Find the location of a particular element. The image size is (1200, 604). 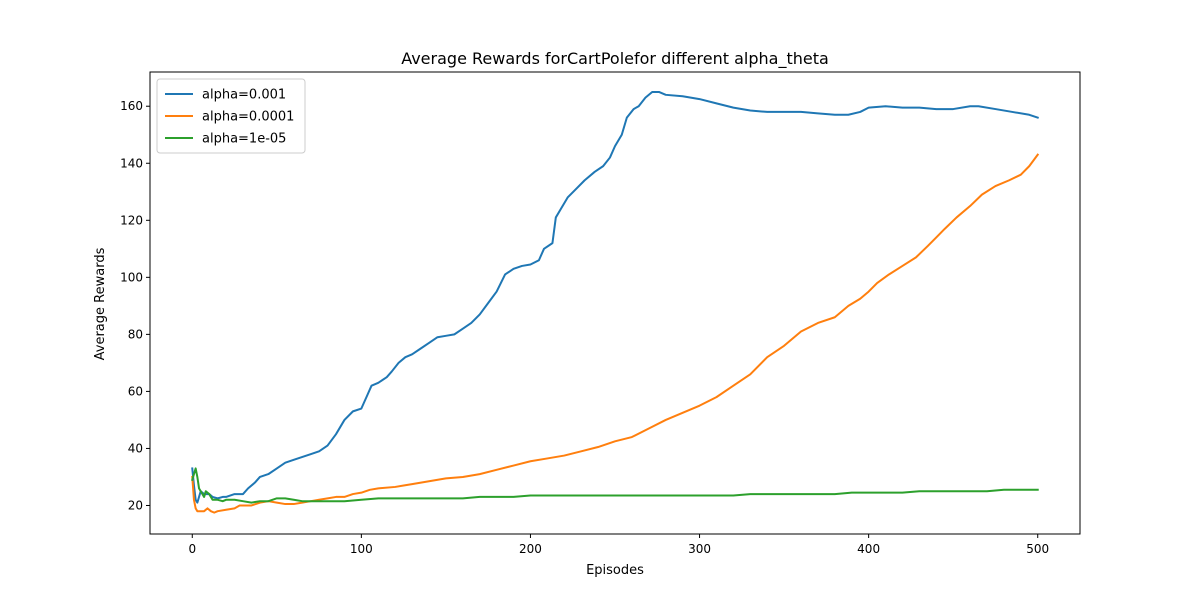

y-tick-label: 20 is located at coordinates (135, 505).